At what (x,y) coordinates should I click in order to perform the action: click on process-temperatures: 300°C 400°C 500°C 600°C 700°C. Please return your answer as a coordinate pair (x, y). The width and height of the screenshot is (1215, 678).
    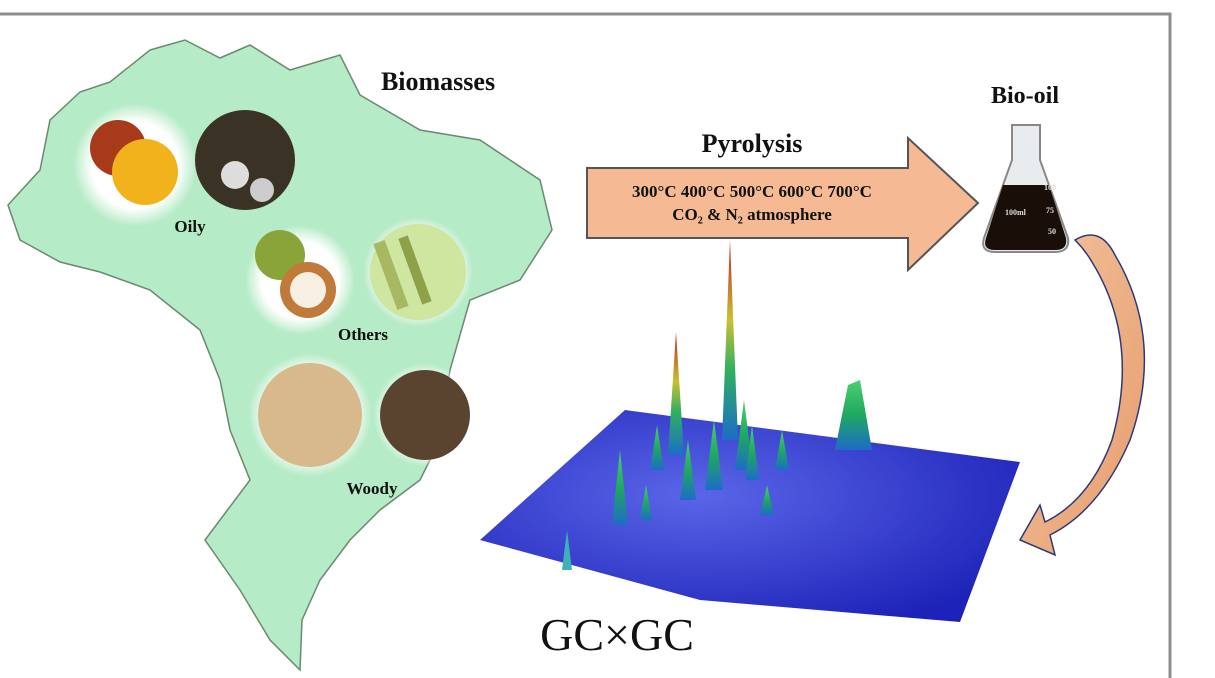
    Looking at the image, I should click on (752, 191).